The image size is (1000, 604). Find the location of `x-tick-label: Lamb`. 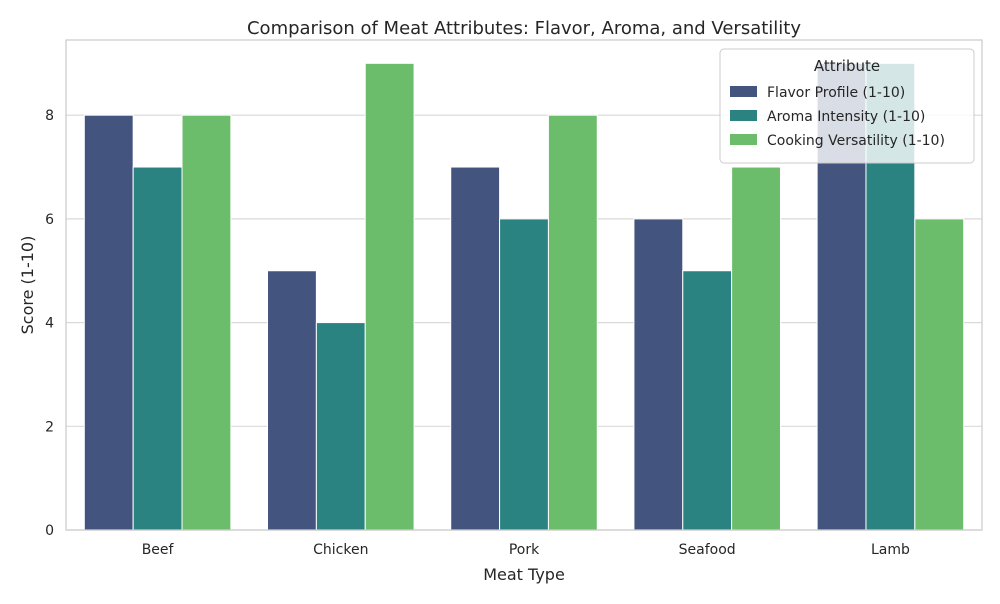

x-tick-label: Lamb is located at coordinates (890, 550).